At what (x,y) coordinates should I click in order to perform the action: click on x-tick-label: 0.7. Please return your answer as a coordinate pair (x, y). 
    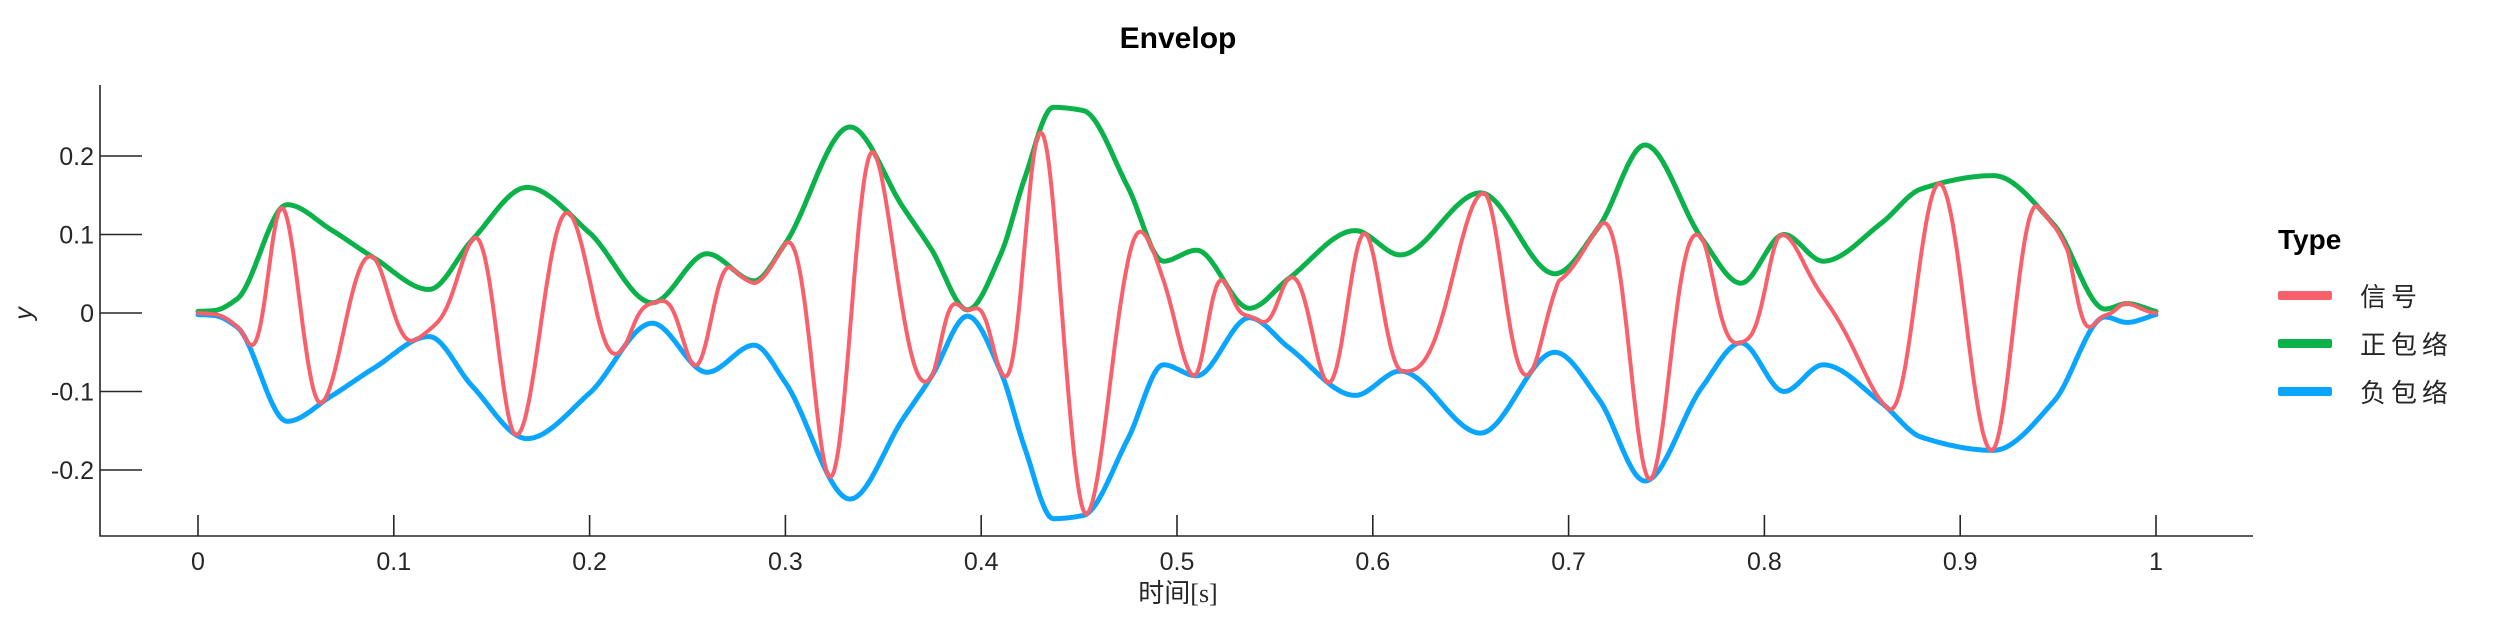
    Looking at the image, I should click on (1568, 562).